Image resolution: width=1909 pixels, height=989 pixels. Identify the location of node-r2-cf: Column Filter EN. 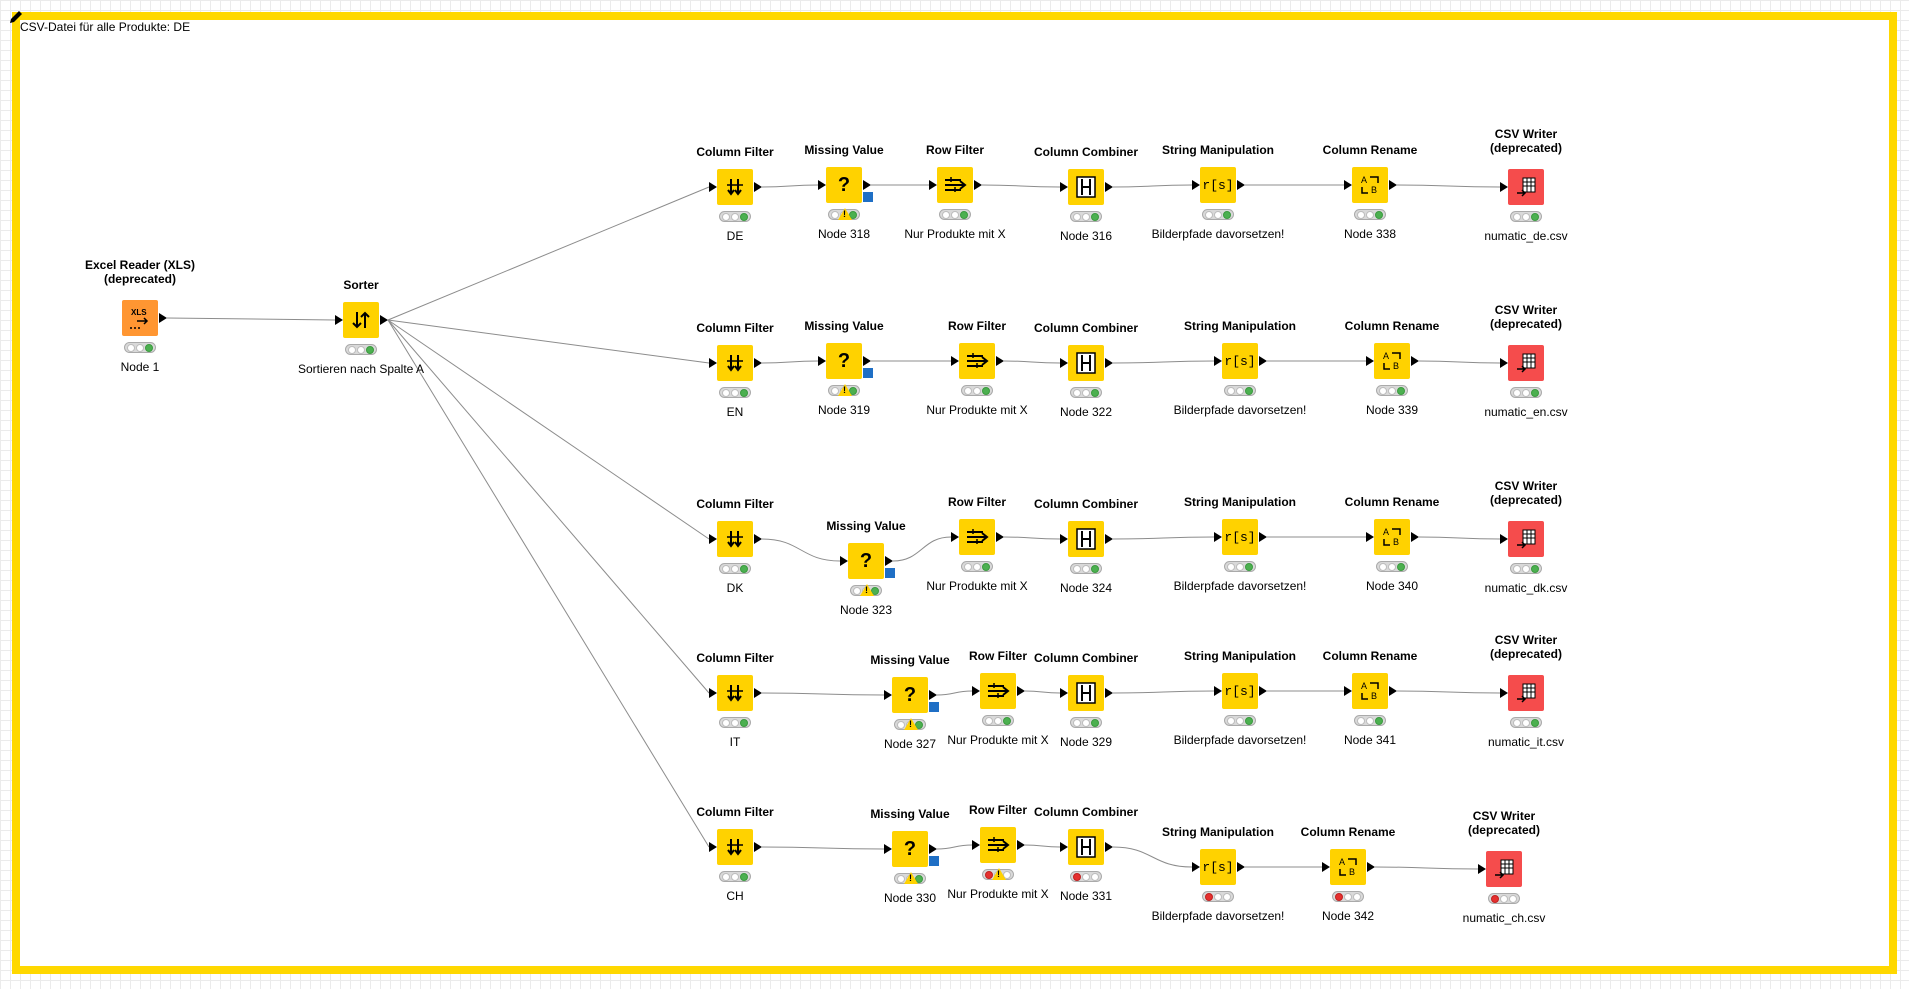
(735, 370).